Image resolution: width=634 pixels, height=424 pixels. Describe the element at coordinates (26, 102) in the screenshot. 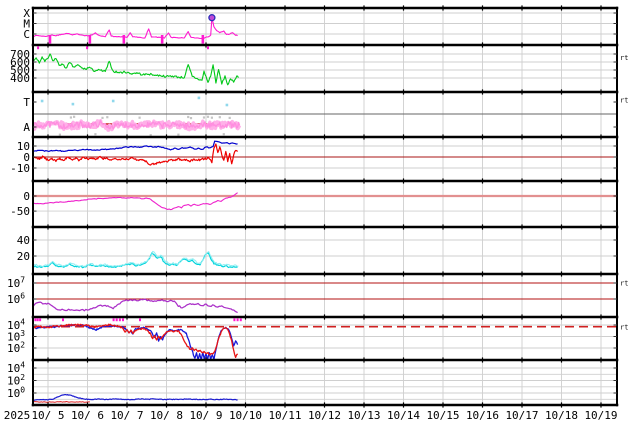

I see `y-axis-label: T` at that location.